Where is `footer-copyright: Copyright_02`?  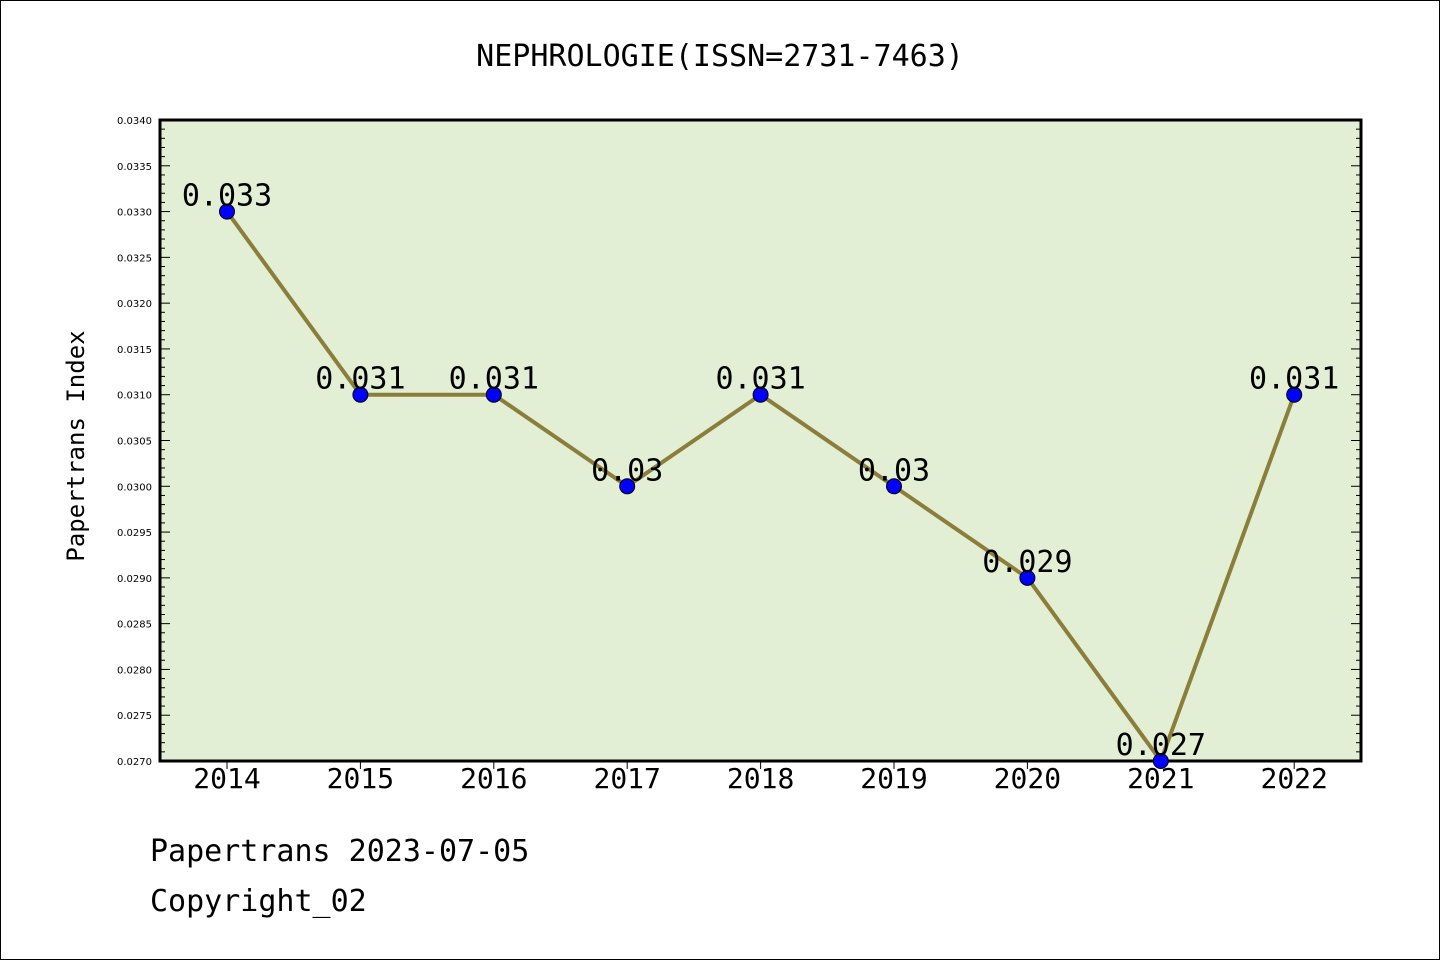
footer-copyright: Copyright_02 is located at coordinates (258, 901).